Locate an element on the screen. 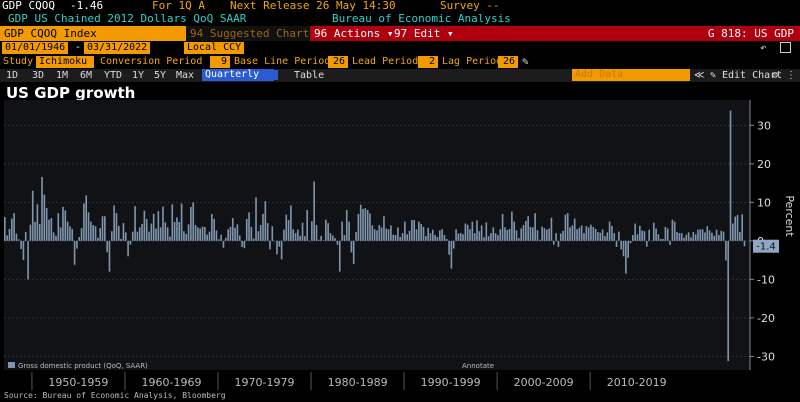  edit-chart-icon: ✎ is located at coordinates (713, 75).